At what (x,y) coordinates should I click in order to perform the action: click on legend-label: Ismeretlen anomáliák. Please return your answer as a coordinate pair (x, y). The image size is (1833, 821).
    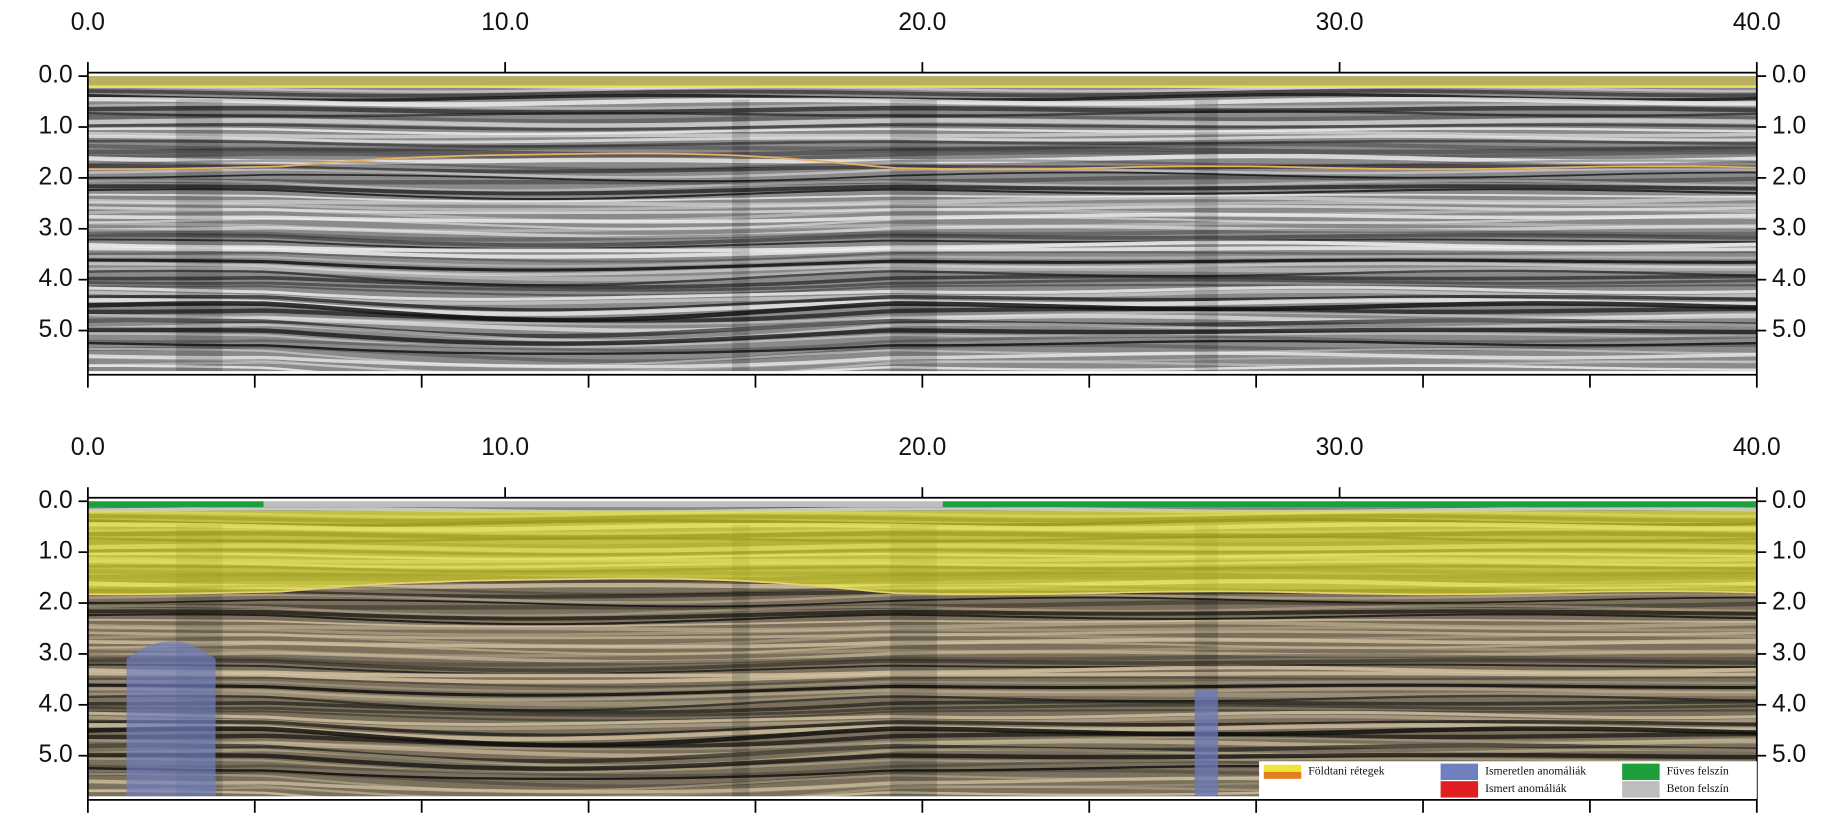
    Looking at the image, I should click on (1535, 770).